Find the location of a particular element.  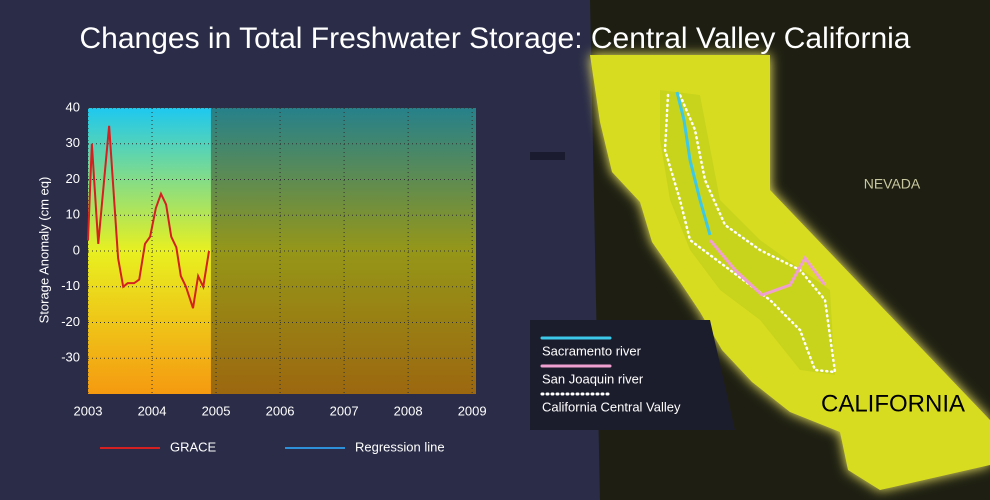

region-label: NEVADA is located at coordinates (892, 184).